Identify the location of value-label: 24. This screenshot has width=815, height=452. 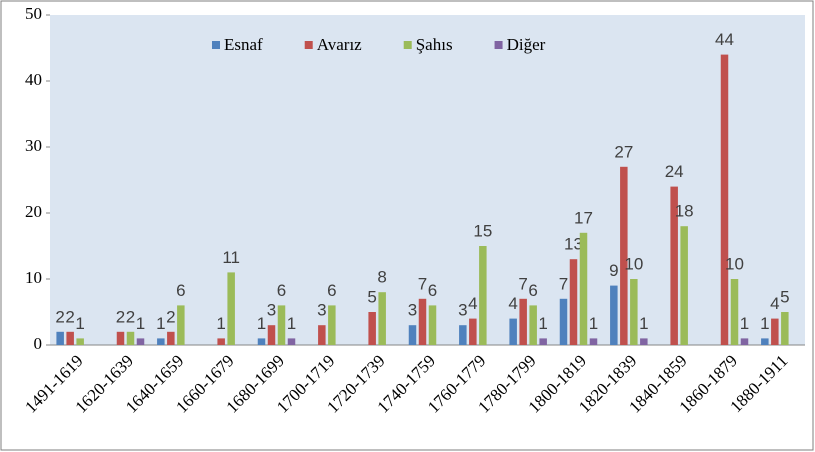
(674, 171).